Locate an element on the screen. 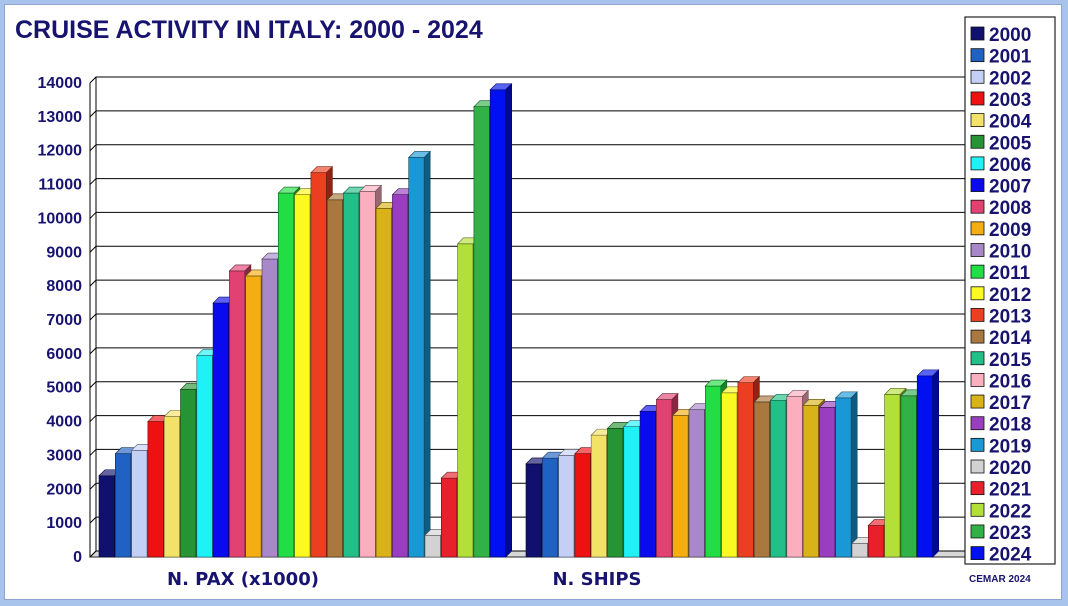  y-tick-label: 9000 is located at coordinates (64, 252).